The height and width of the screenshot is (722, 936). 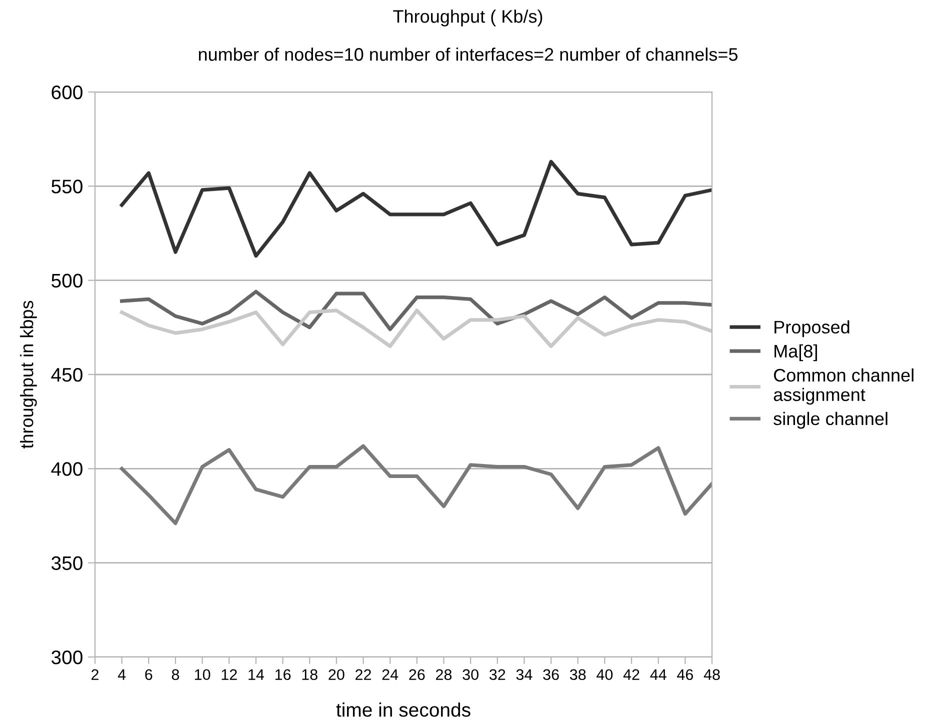 I want to click on x-tick-label: 48, so click(x=712, y=674).